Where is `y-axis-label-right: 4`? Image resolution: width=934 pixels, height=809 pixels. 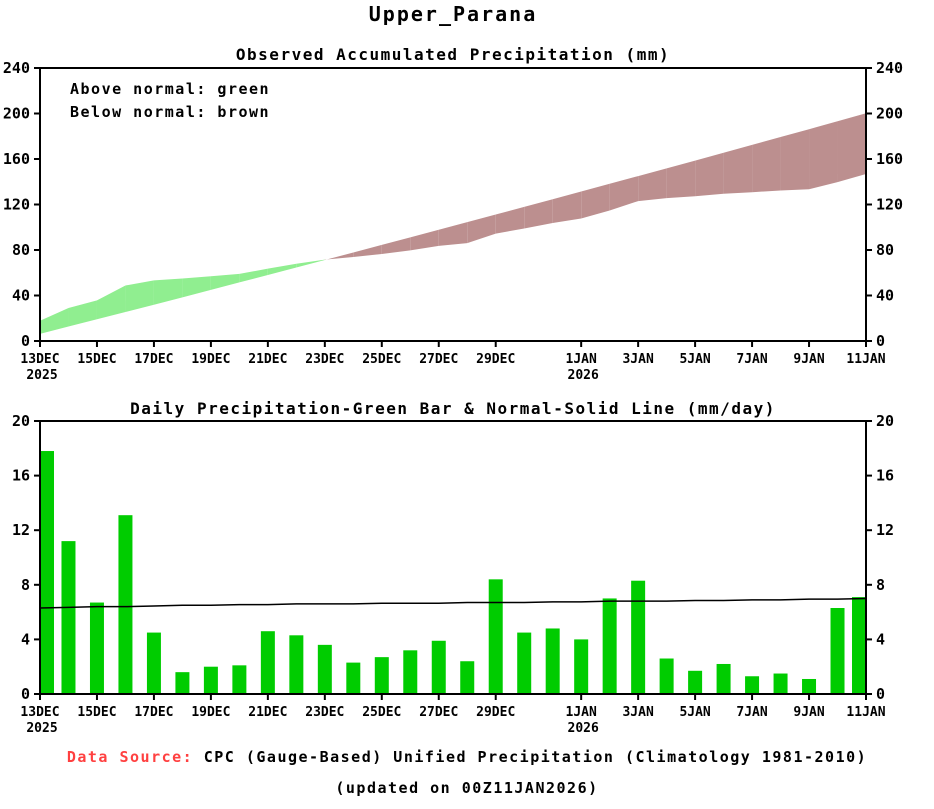
y-axis-label-right: 4 is located at coordinates (880, 639).